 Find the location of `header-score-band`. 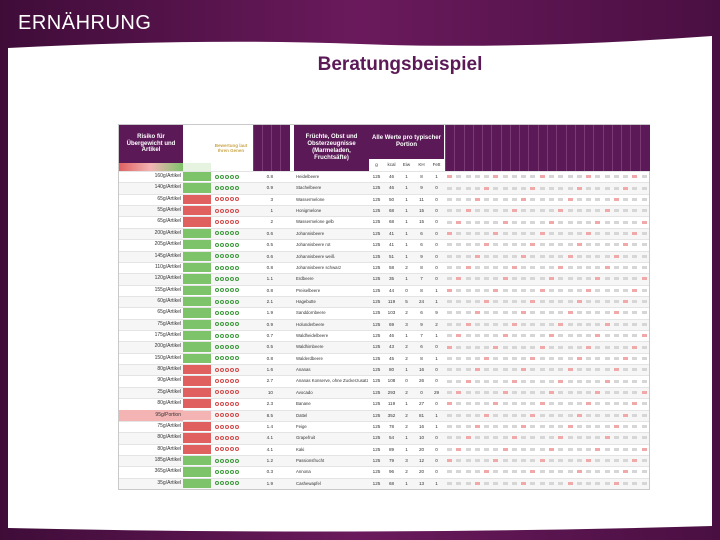

header-score-band is located at coordinates (197, 167).